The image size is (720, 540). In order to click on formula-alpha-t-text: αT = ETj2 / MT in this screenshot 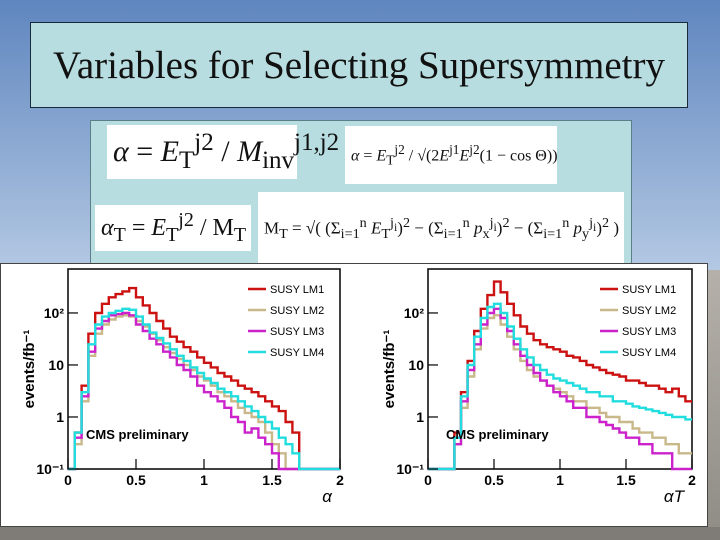, I will do `click(174, 227)`.